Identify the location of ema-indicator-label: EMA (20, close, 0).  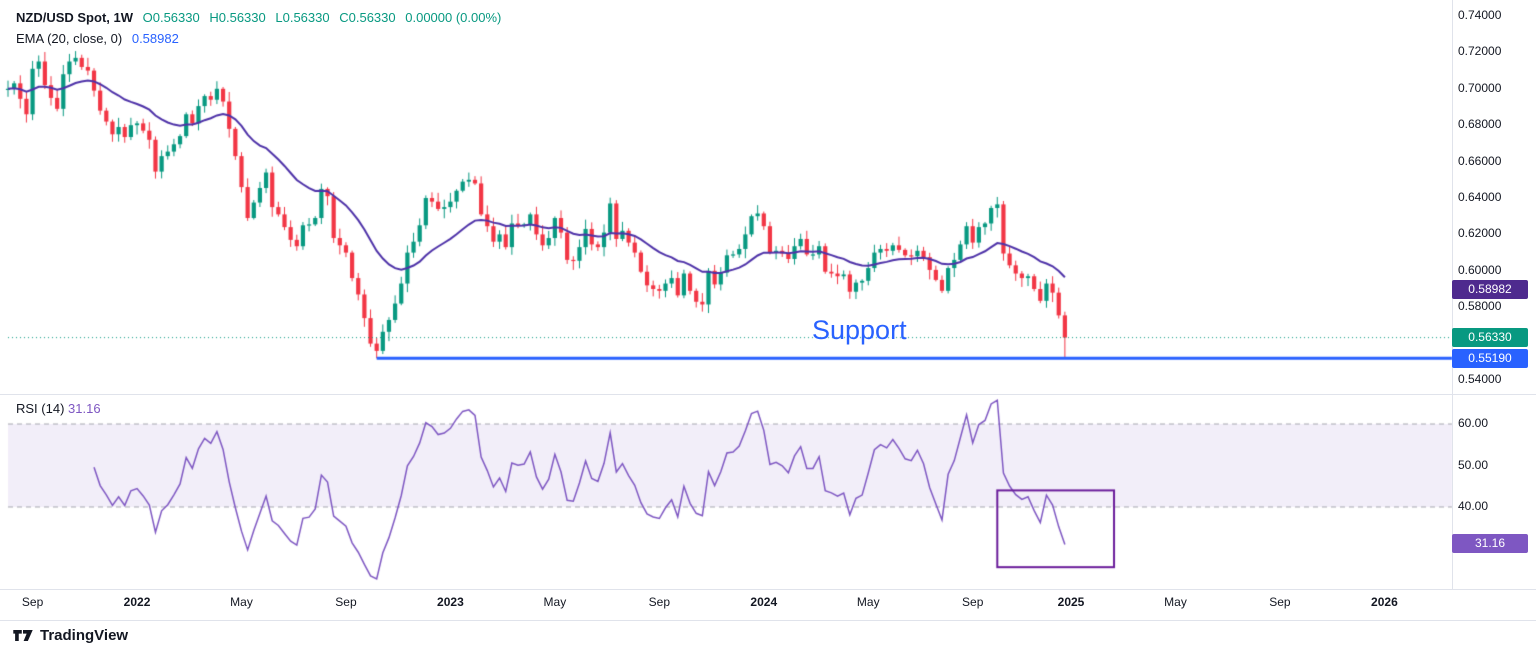
(69, 38).